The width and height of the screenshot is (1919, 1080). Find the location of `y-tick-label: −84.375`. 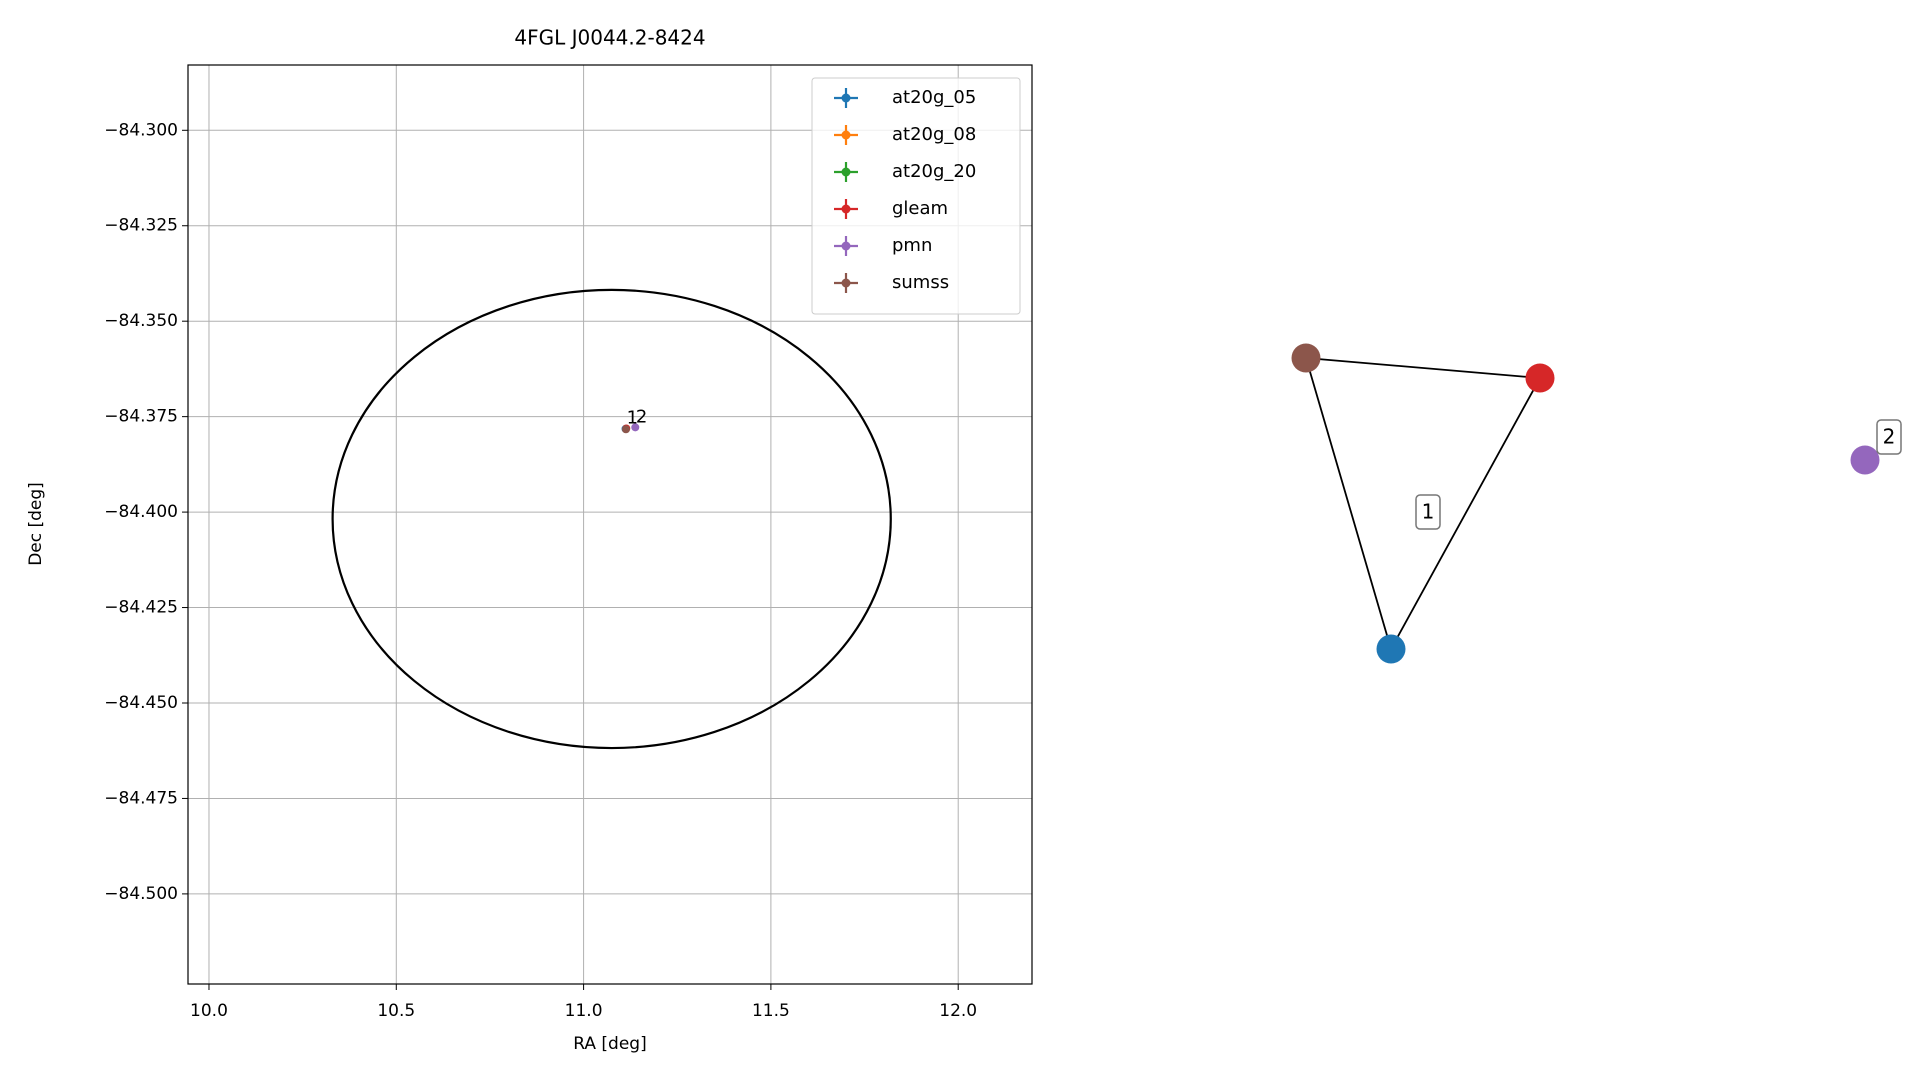

y-tick-label: −84.375 is located at coordinates (141, 417).